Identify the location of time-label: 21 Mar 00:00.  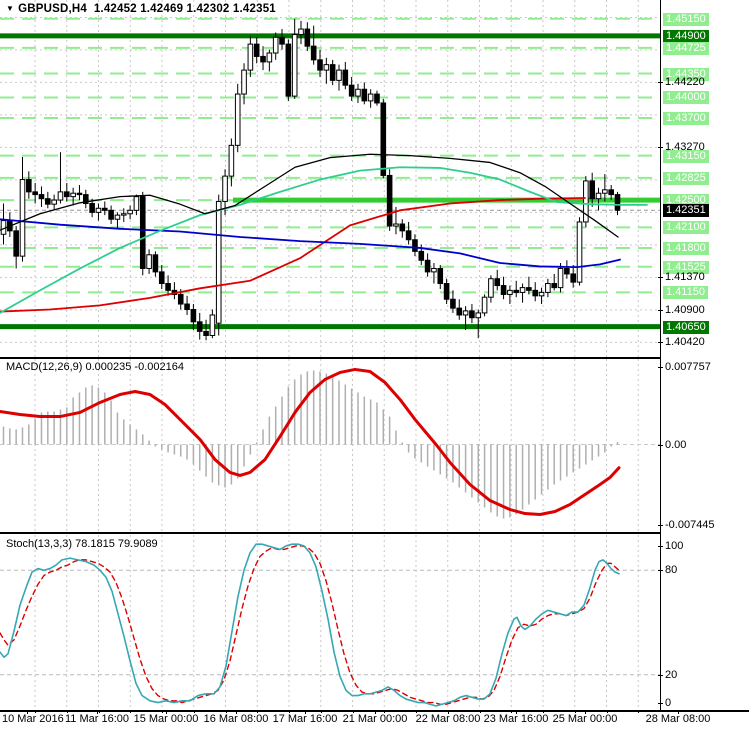
(375, 719).